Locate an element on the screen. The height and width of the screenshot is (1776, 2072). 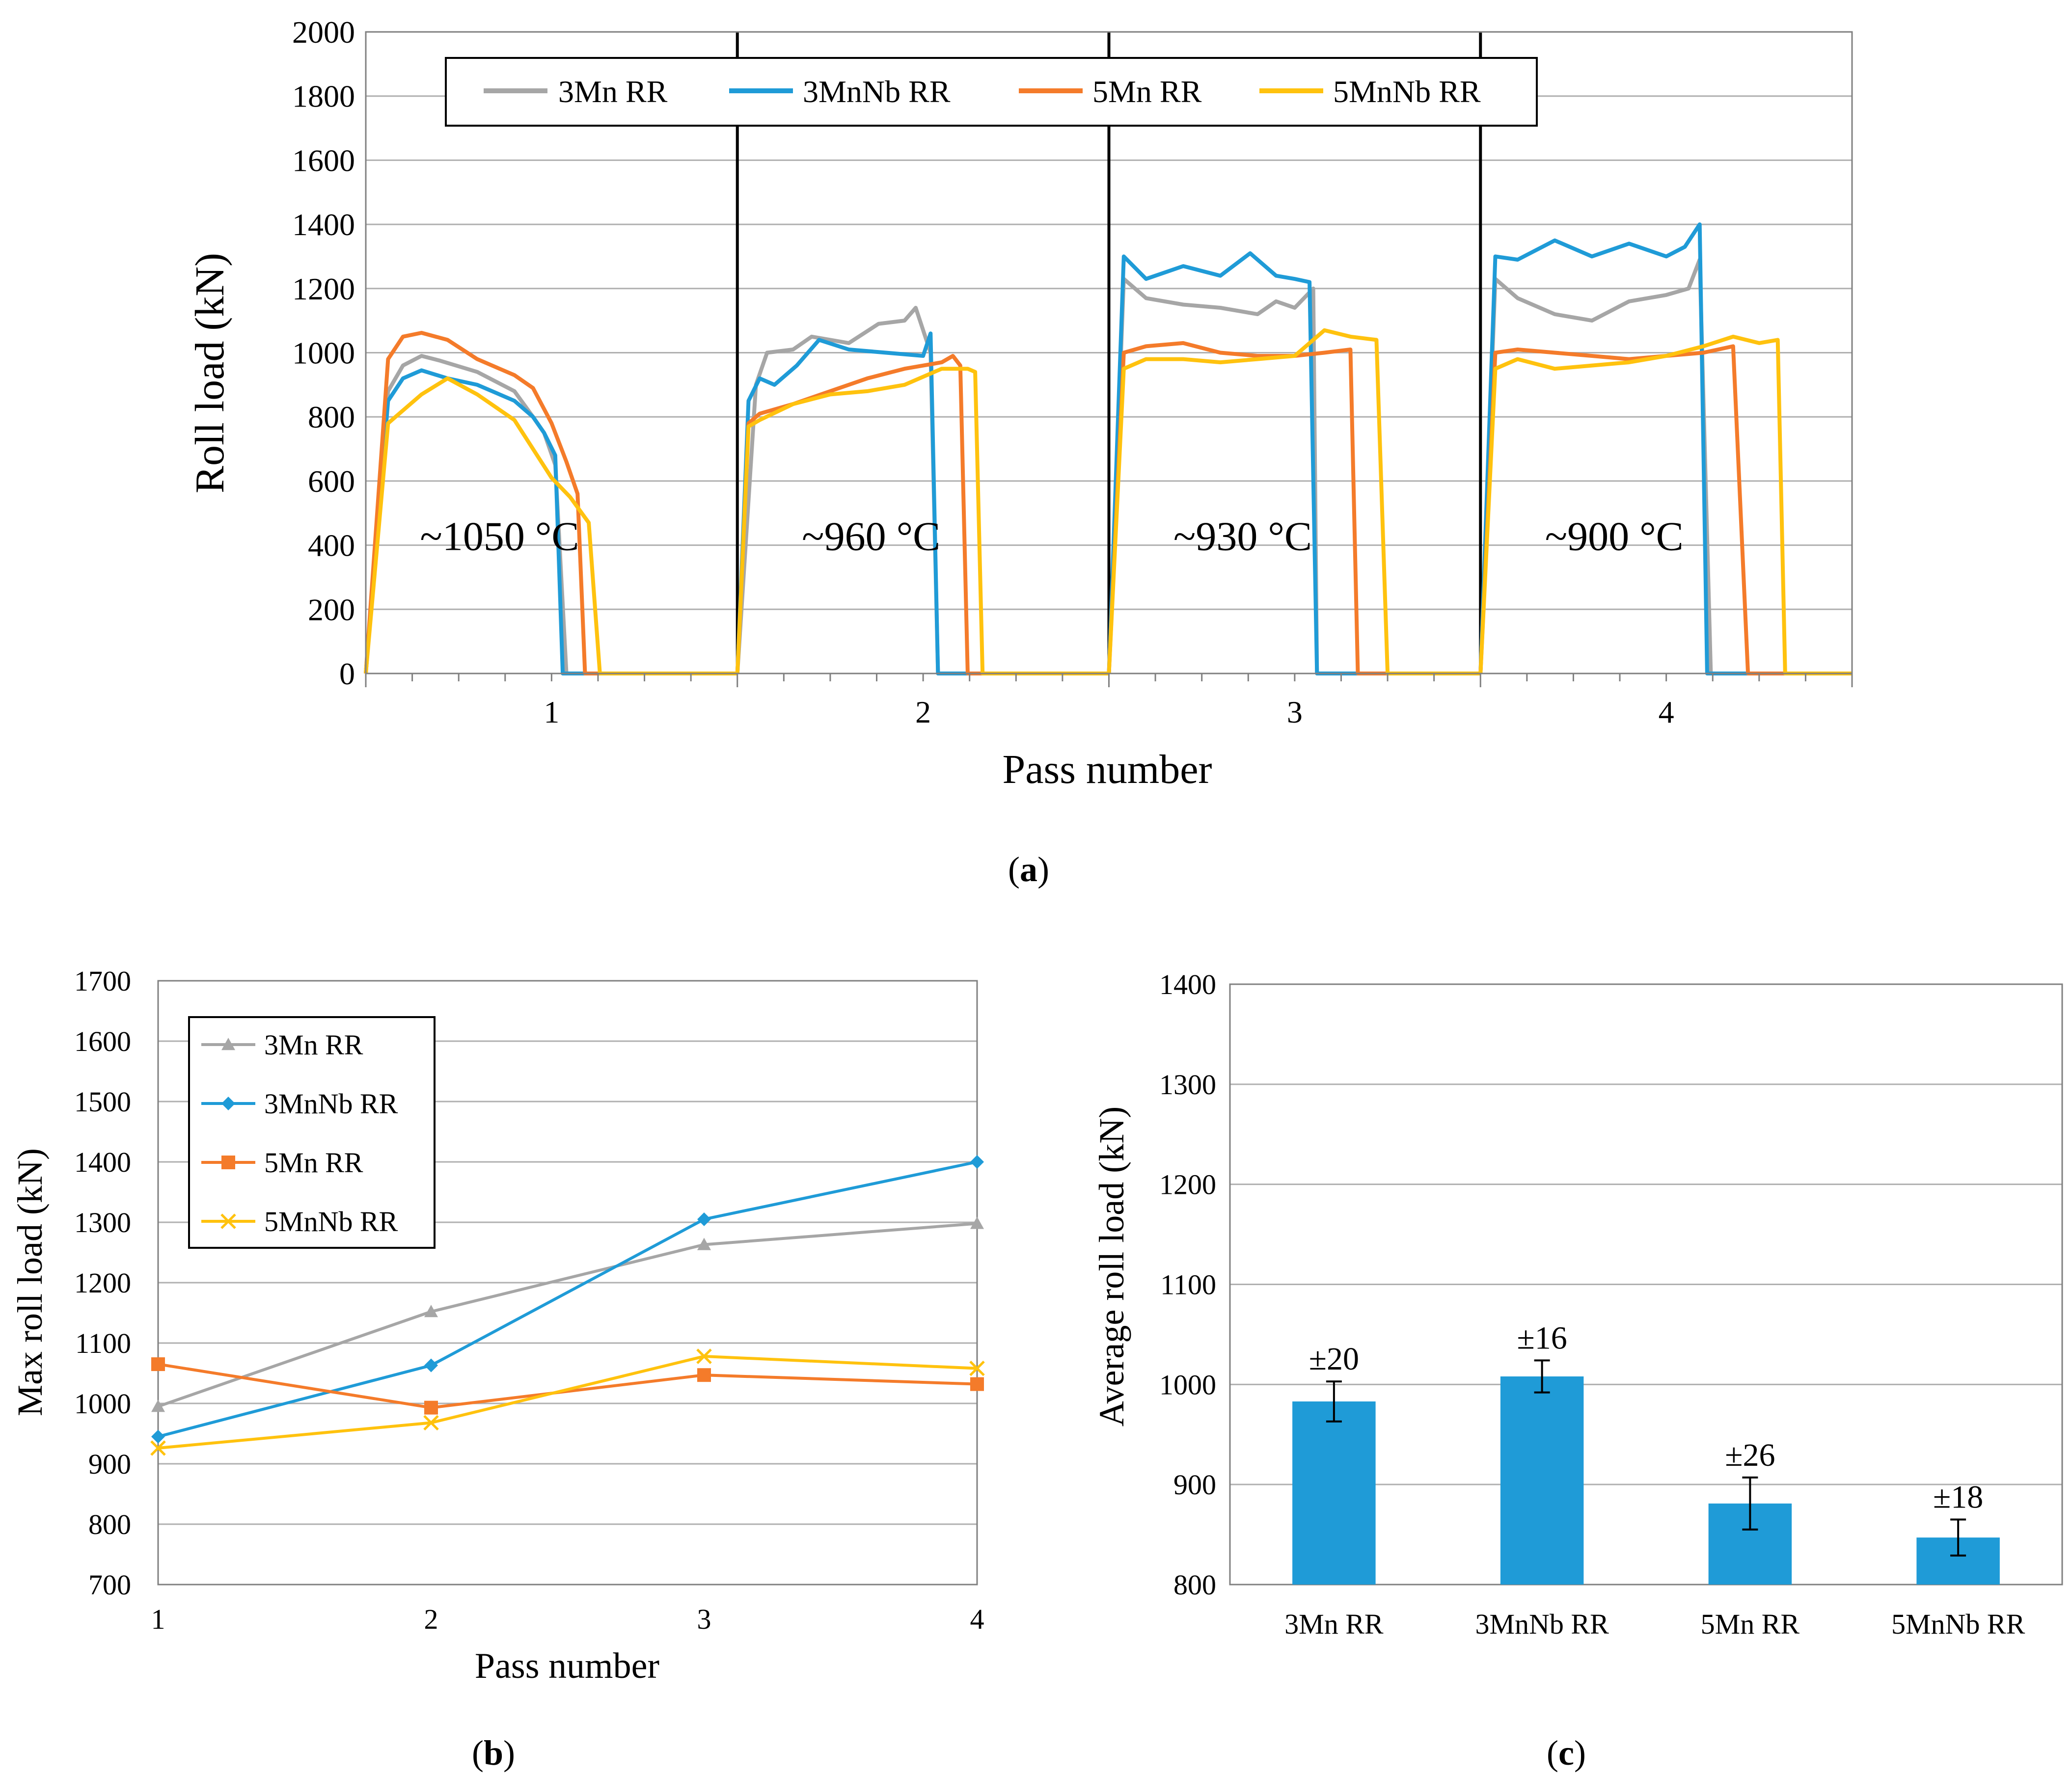
series-3mn-rr-pass-2-line is located at coordinates (922, 491).